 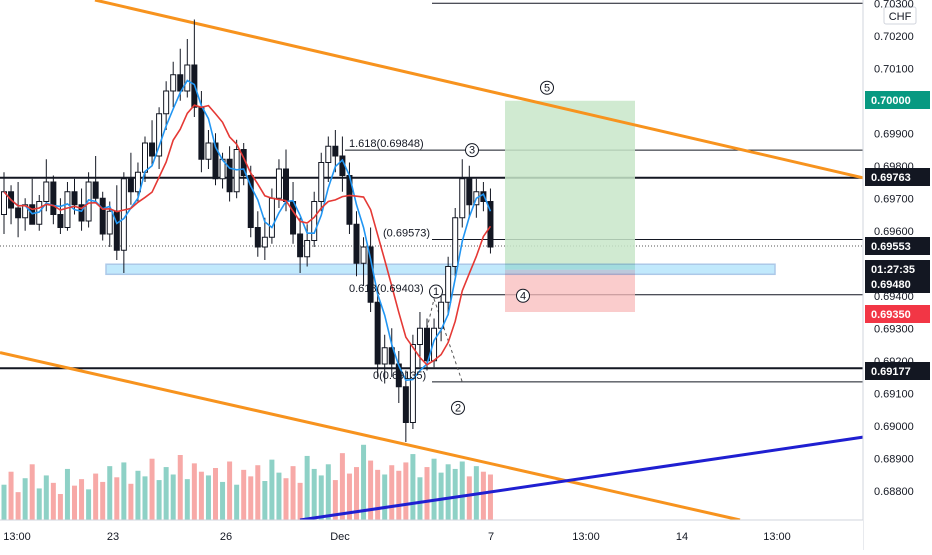 What do you see at coordinates (226, 537) in the screenshot?
I see `time-tick-label: 26` at bounding box center [226, 537].